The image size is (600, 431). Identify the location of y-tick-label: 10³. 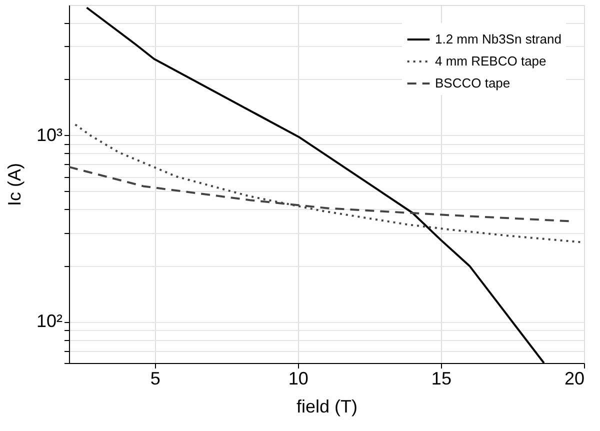
(49, 134).